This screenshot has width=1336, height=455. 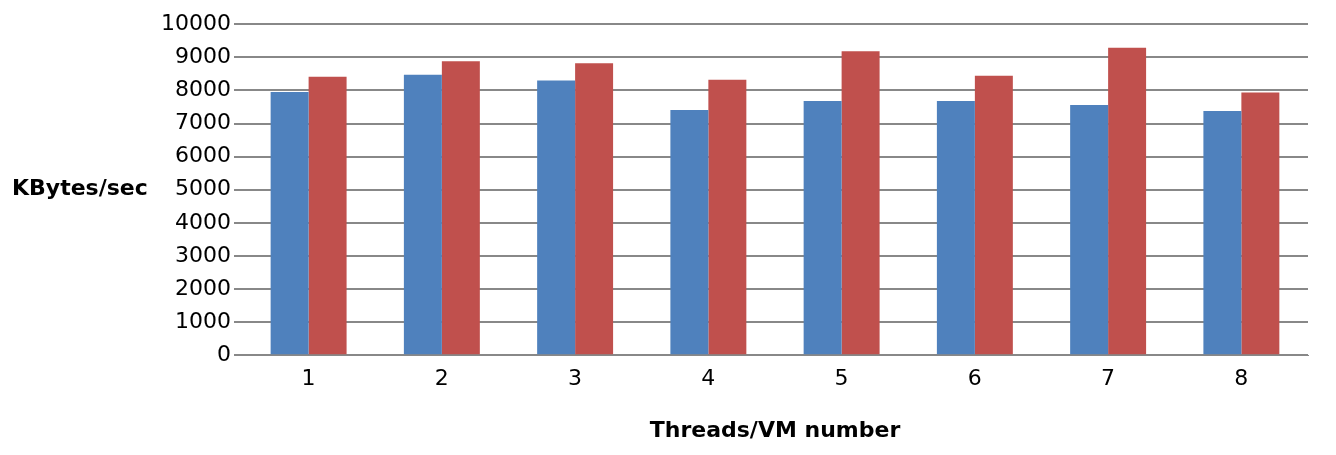 What do you see at coordinates (80, 188) in the screenshot?
I see `y-axis-title: KBytes/sec` at bounding box center [80, 188].